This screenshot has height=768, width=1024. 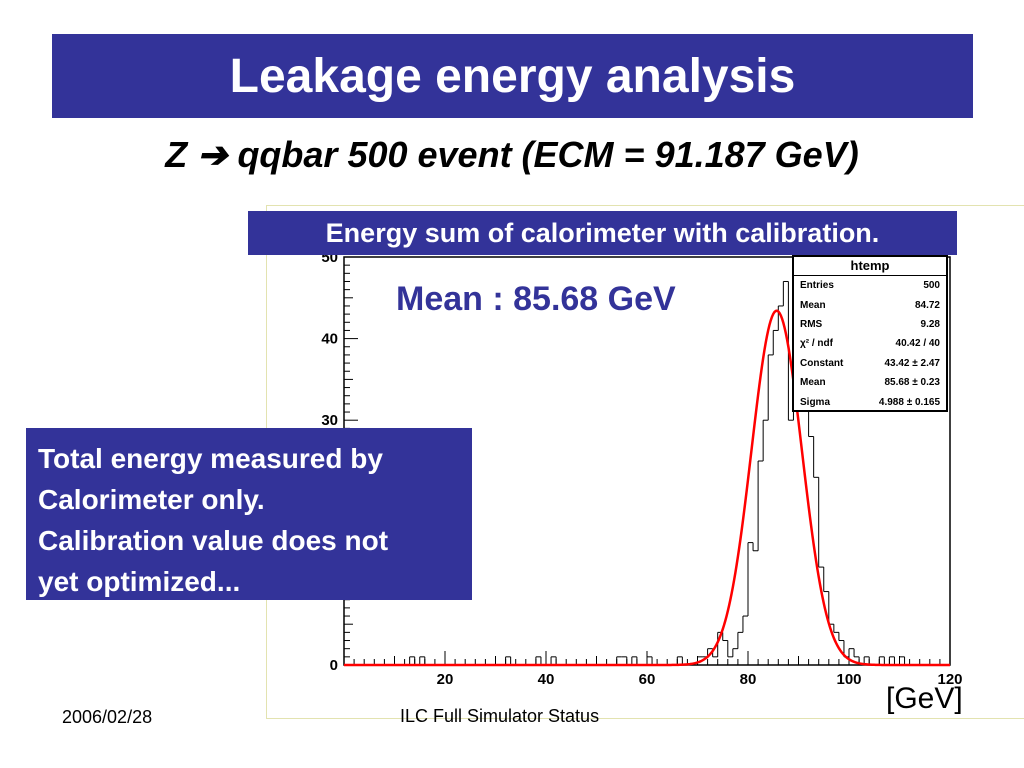 What do you see at coordinates (949, 679) in the screenshot?
I see `x-tick-label: 120` at bounding box center [949, 679].